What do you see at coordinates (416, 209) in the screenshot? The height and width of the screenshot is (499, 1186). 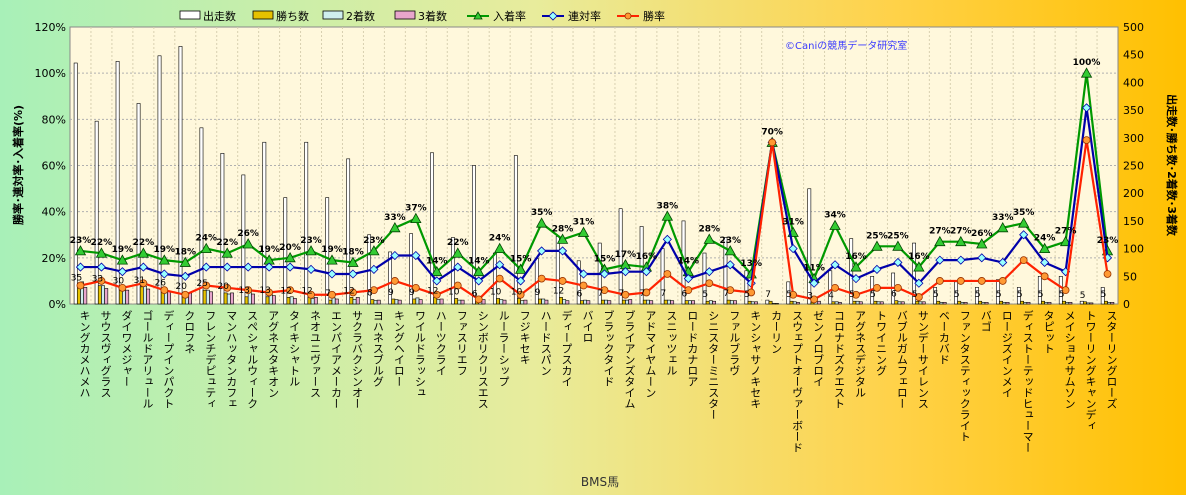 I see `point-label: 37%` at bounding box center [416, 209].